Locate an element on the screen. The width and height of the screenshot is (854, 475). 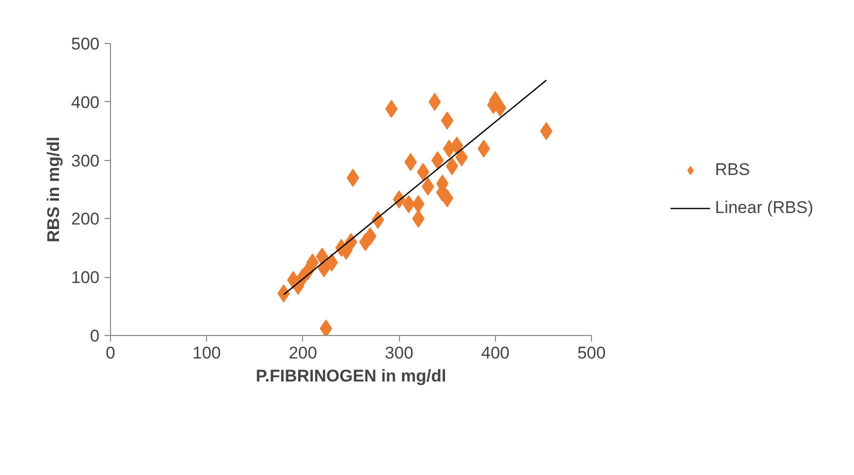
y-tick-label: 300 is located at coordinates (85, 160).